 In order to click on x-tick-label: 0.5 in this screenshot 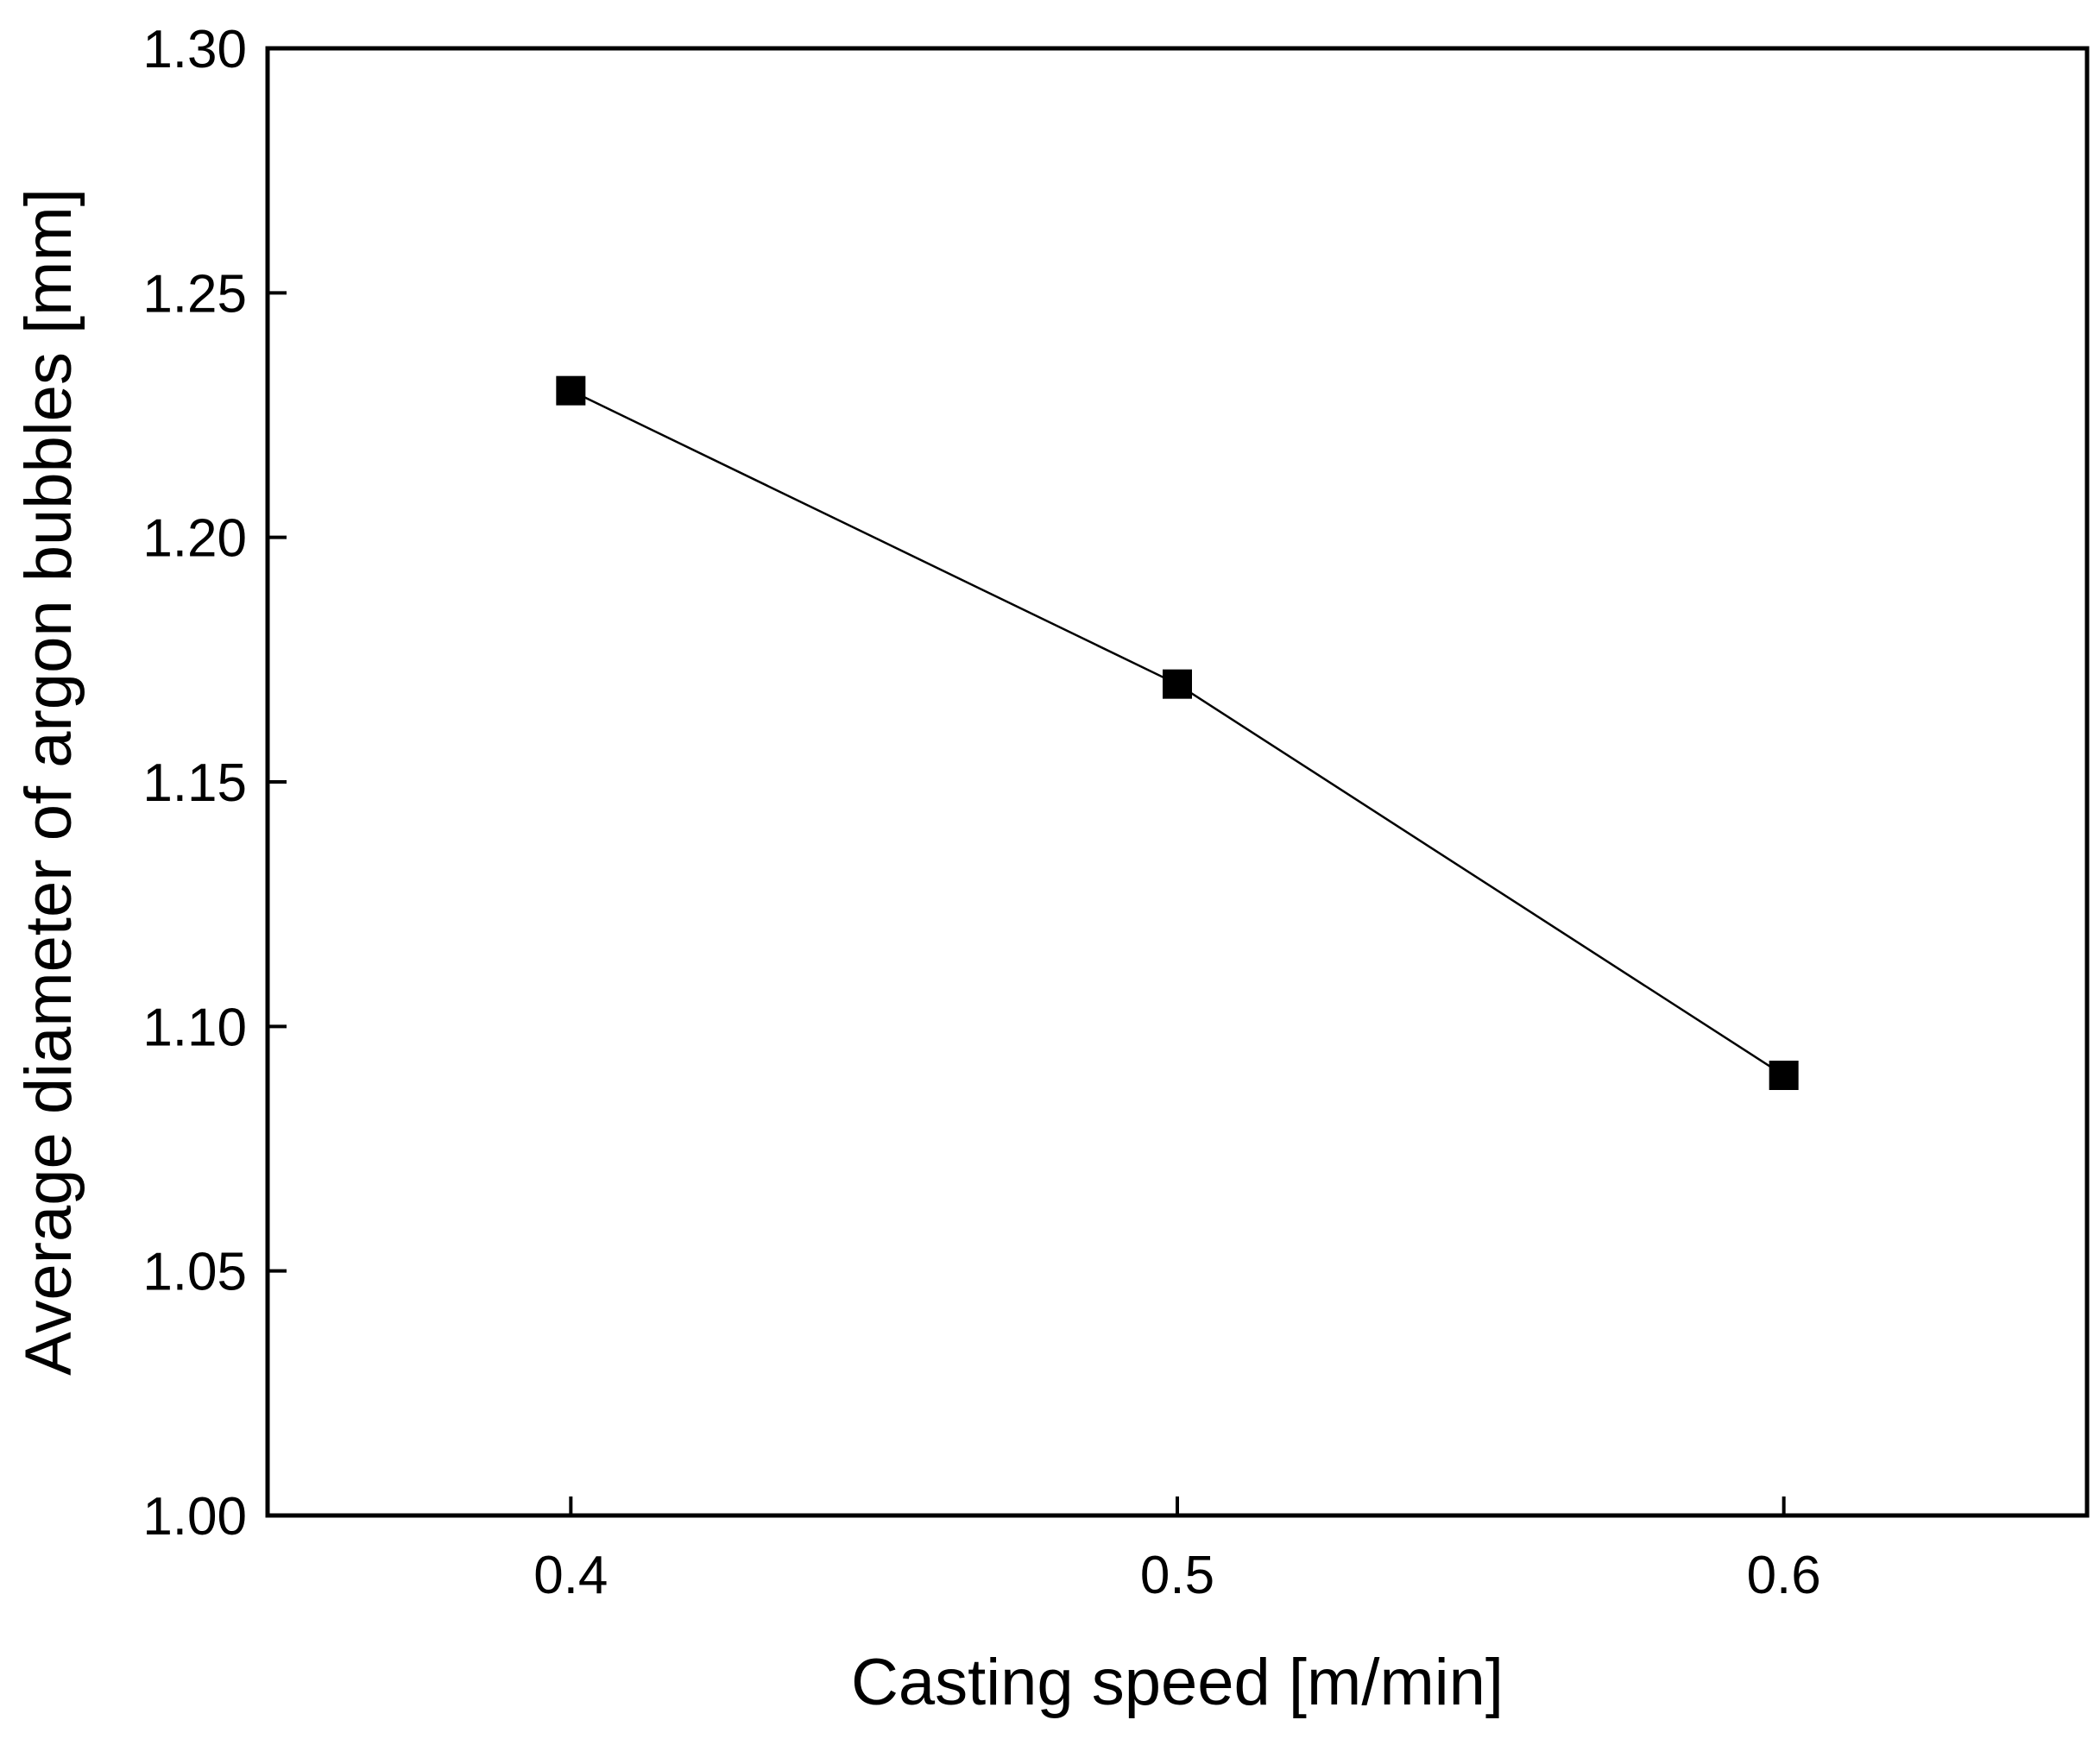, I will do `click(1177, 1575)`.